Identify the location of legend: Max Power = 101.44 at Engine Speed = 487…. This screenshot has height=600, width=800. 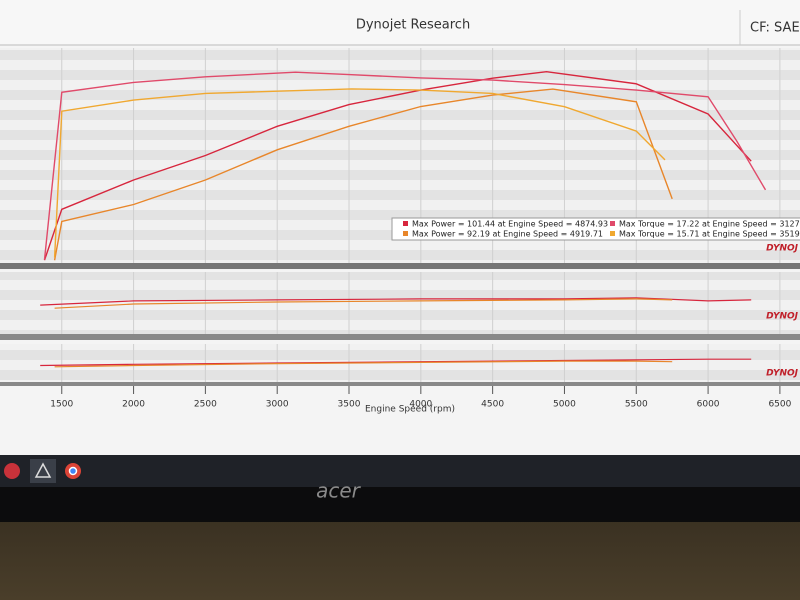
(595, 229).